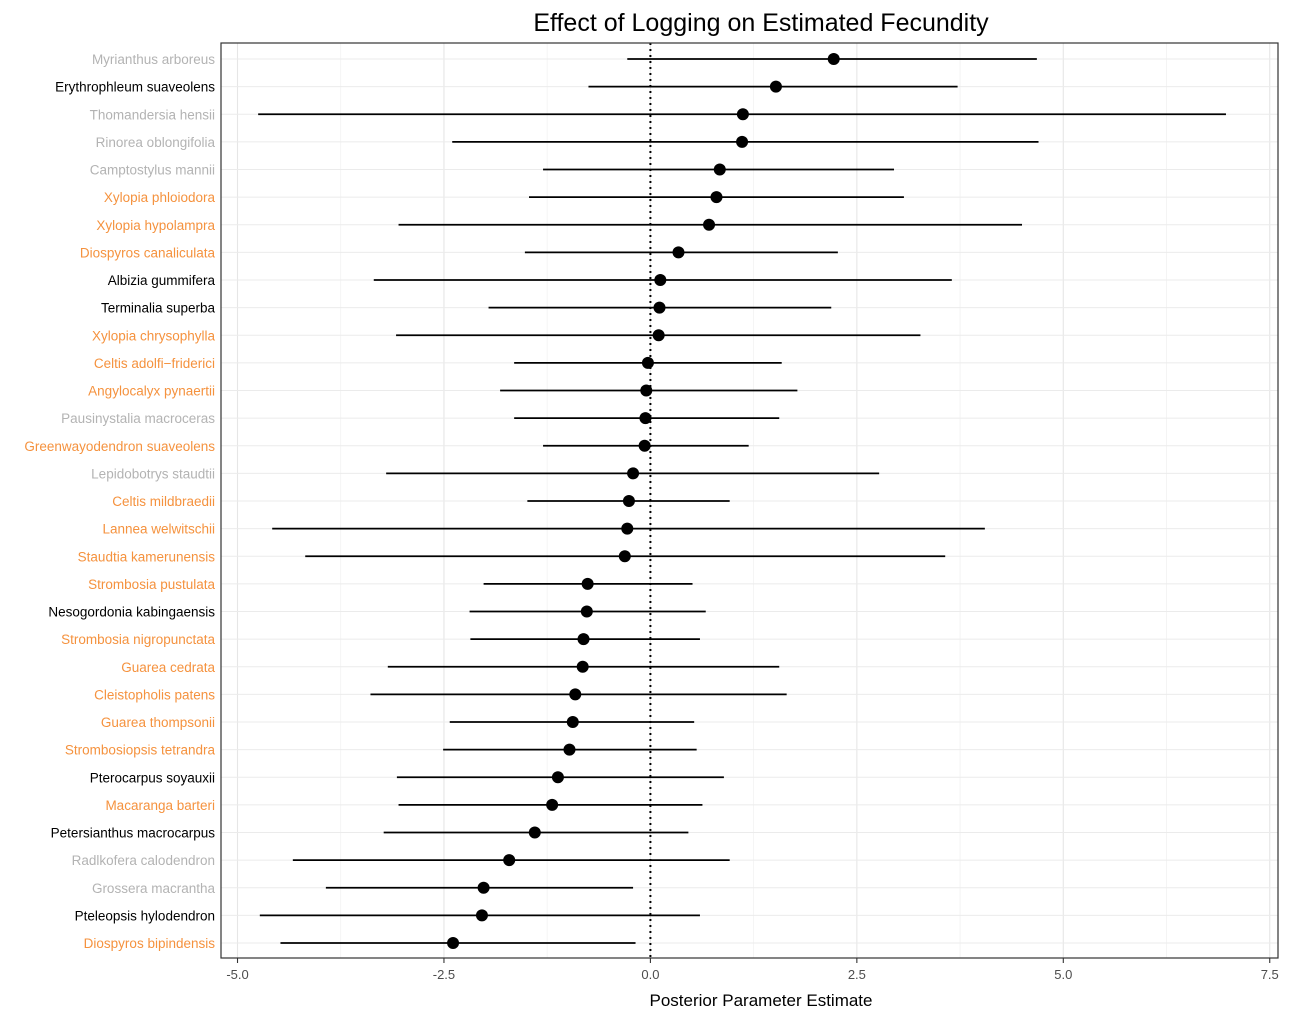  What do you see at coordinates (761, 23) in the screenshot?
I see `chart-title: Effect of Logging on Estimated Fecundity` at bounding box center [761, 23].